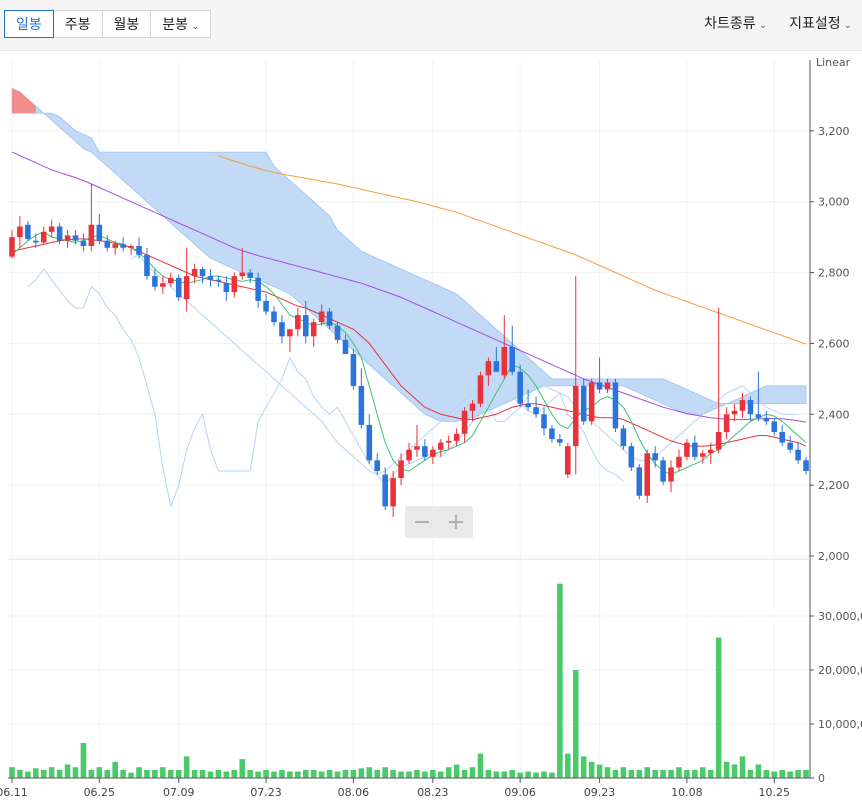 This screenshot has height=808, width=862. What do you see at coordinates (840, 670) in the screenshot?
I see `volume-tick-label: 20,000,00` at bounding box center [840, 670].